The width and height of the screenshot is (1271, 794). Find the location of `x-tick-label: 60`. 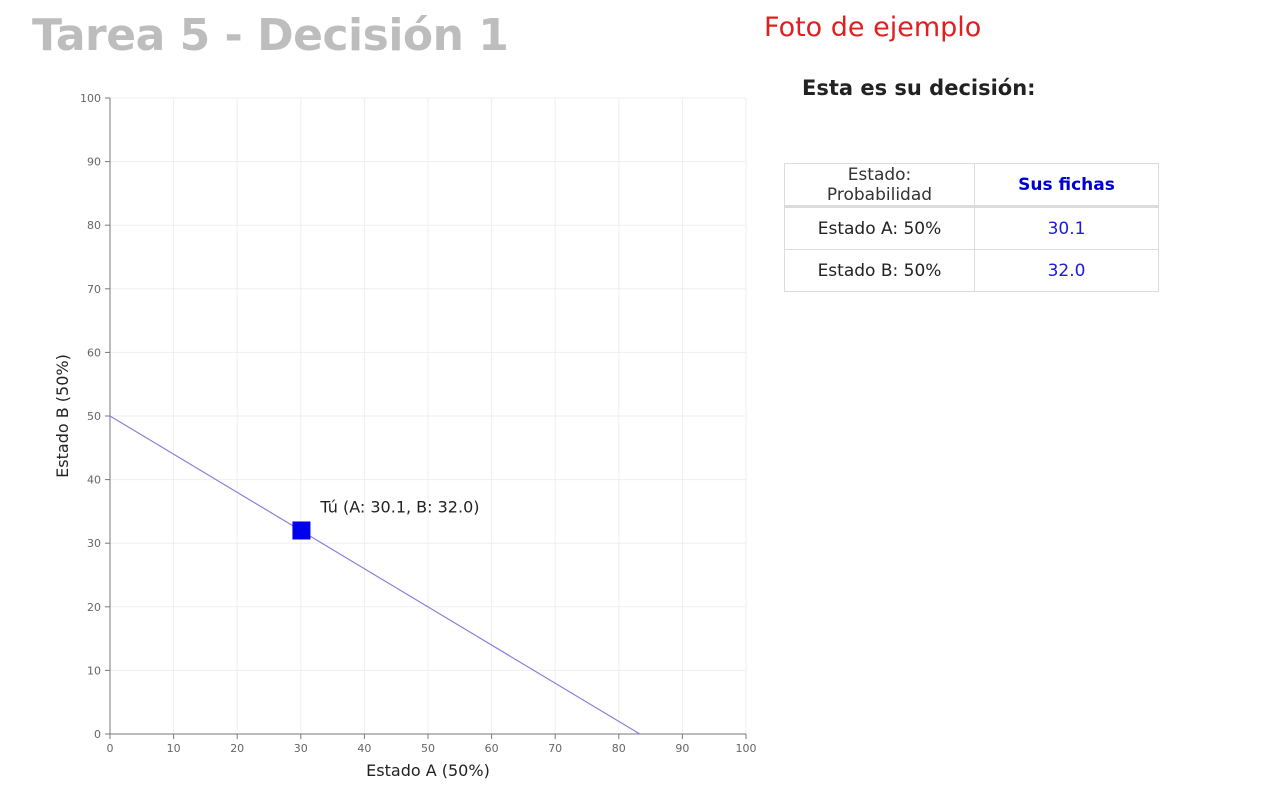

x-tick-label: 60 is located at coordinates (492, 748).